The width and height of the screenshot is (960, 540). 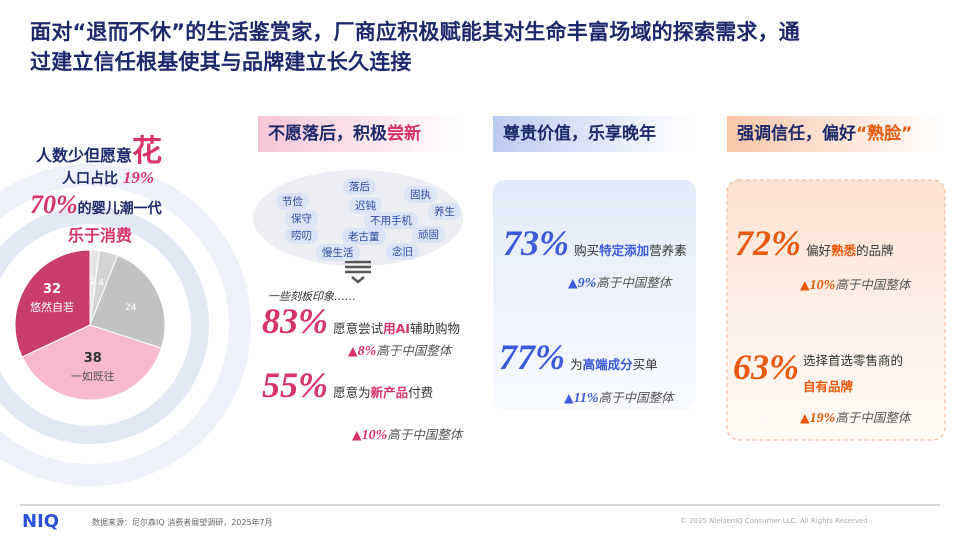 I want to click on slice-value: 24, so click(x=131, y=308).